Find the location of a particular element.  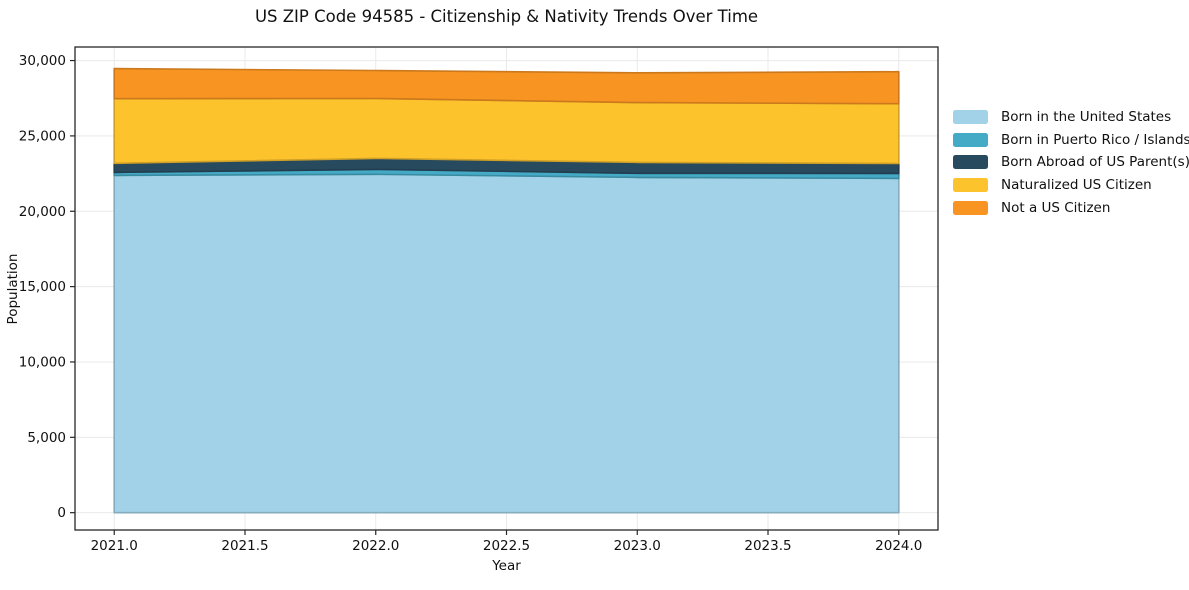

legend-label: Born in the United States is located at coordinates (1086, 117).